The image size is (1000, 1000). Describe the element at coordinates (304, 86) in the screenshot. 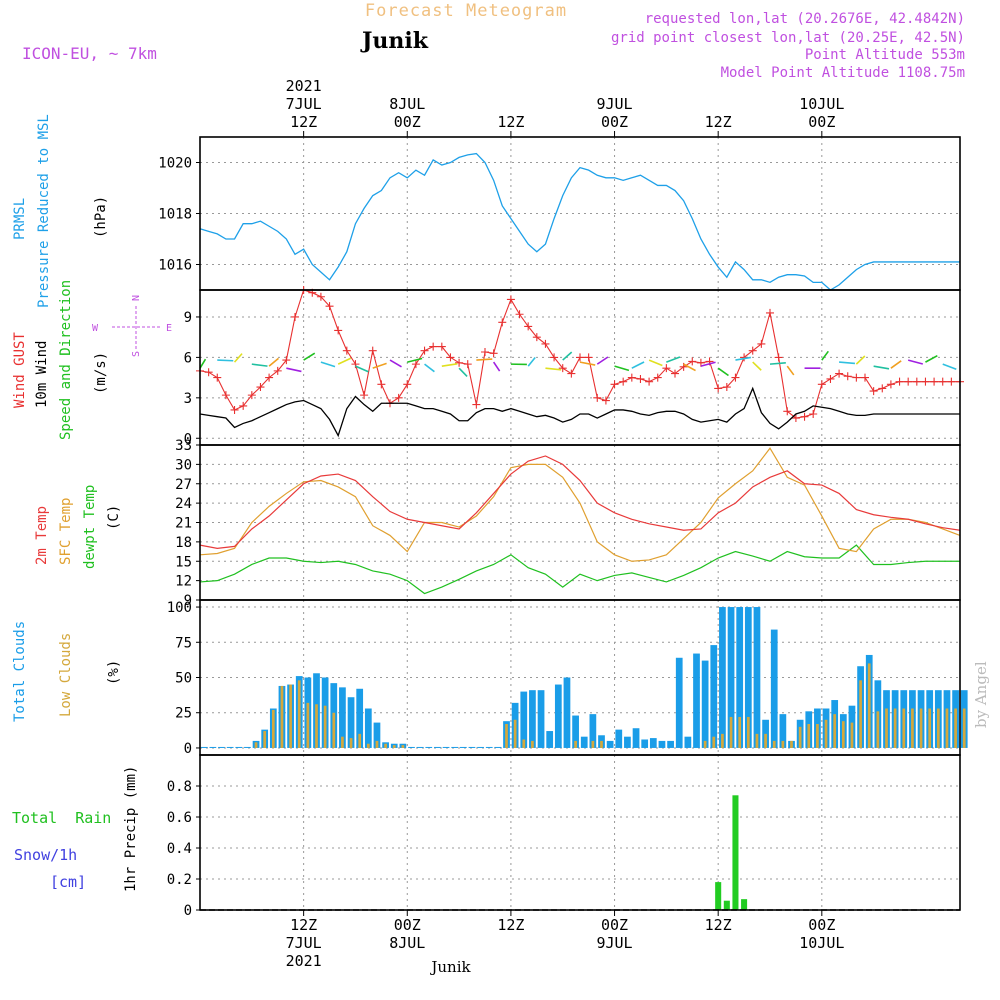

I see `top-time-label: 2021` at that location.